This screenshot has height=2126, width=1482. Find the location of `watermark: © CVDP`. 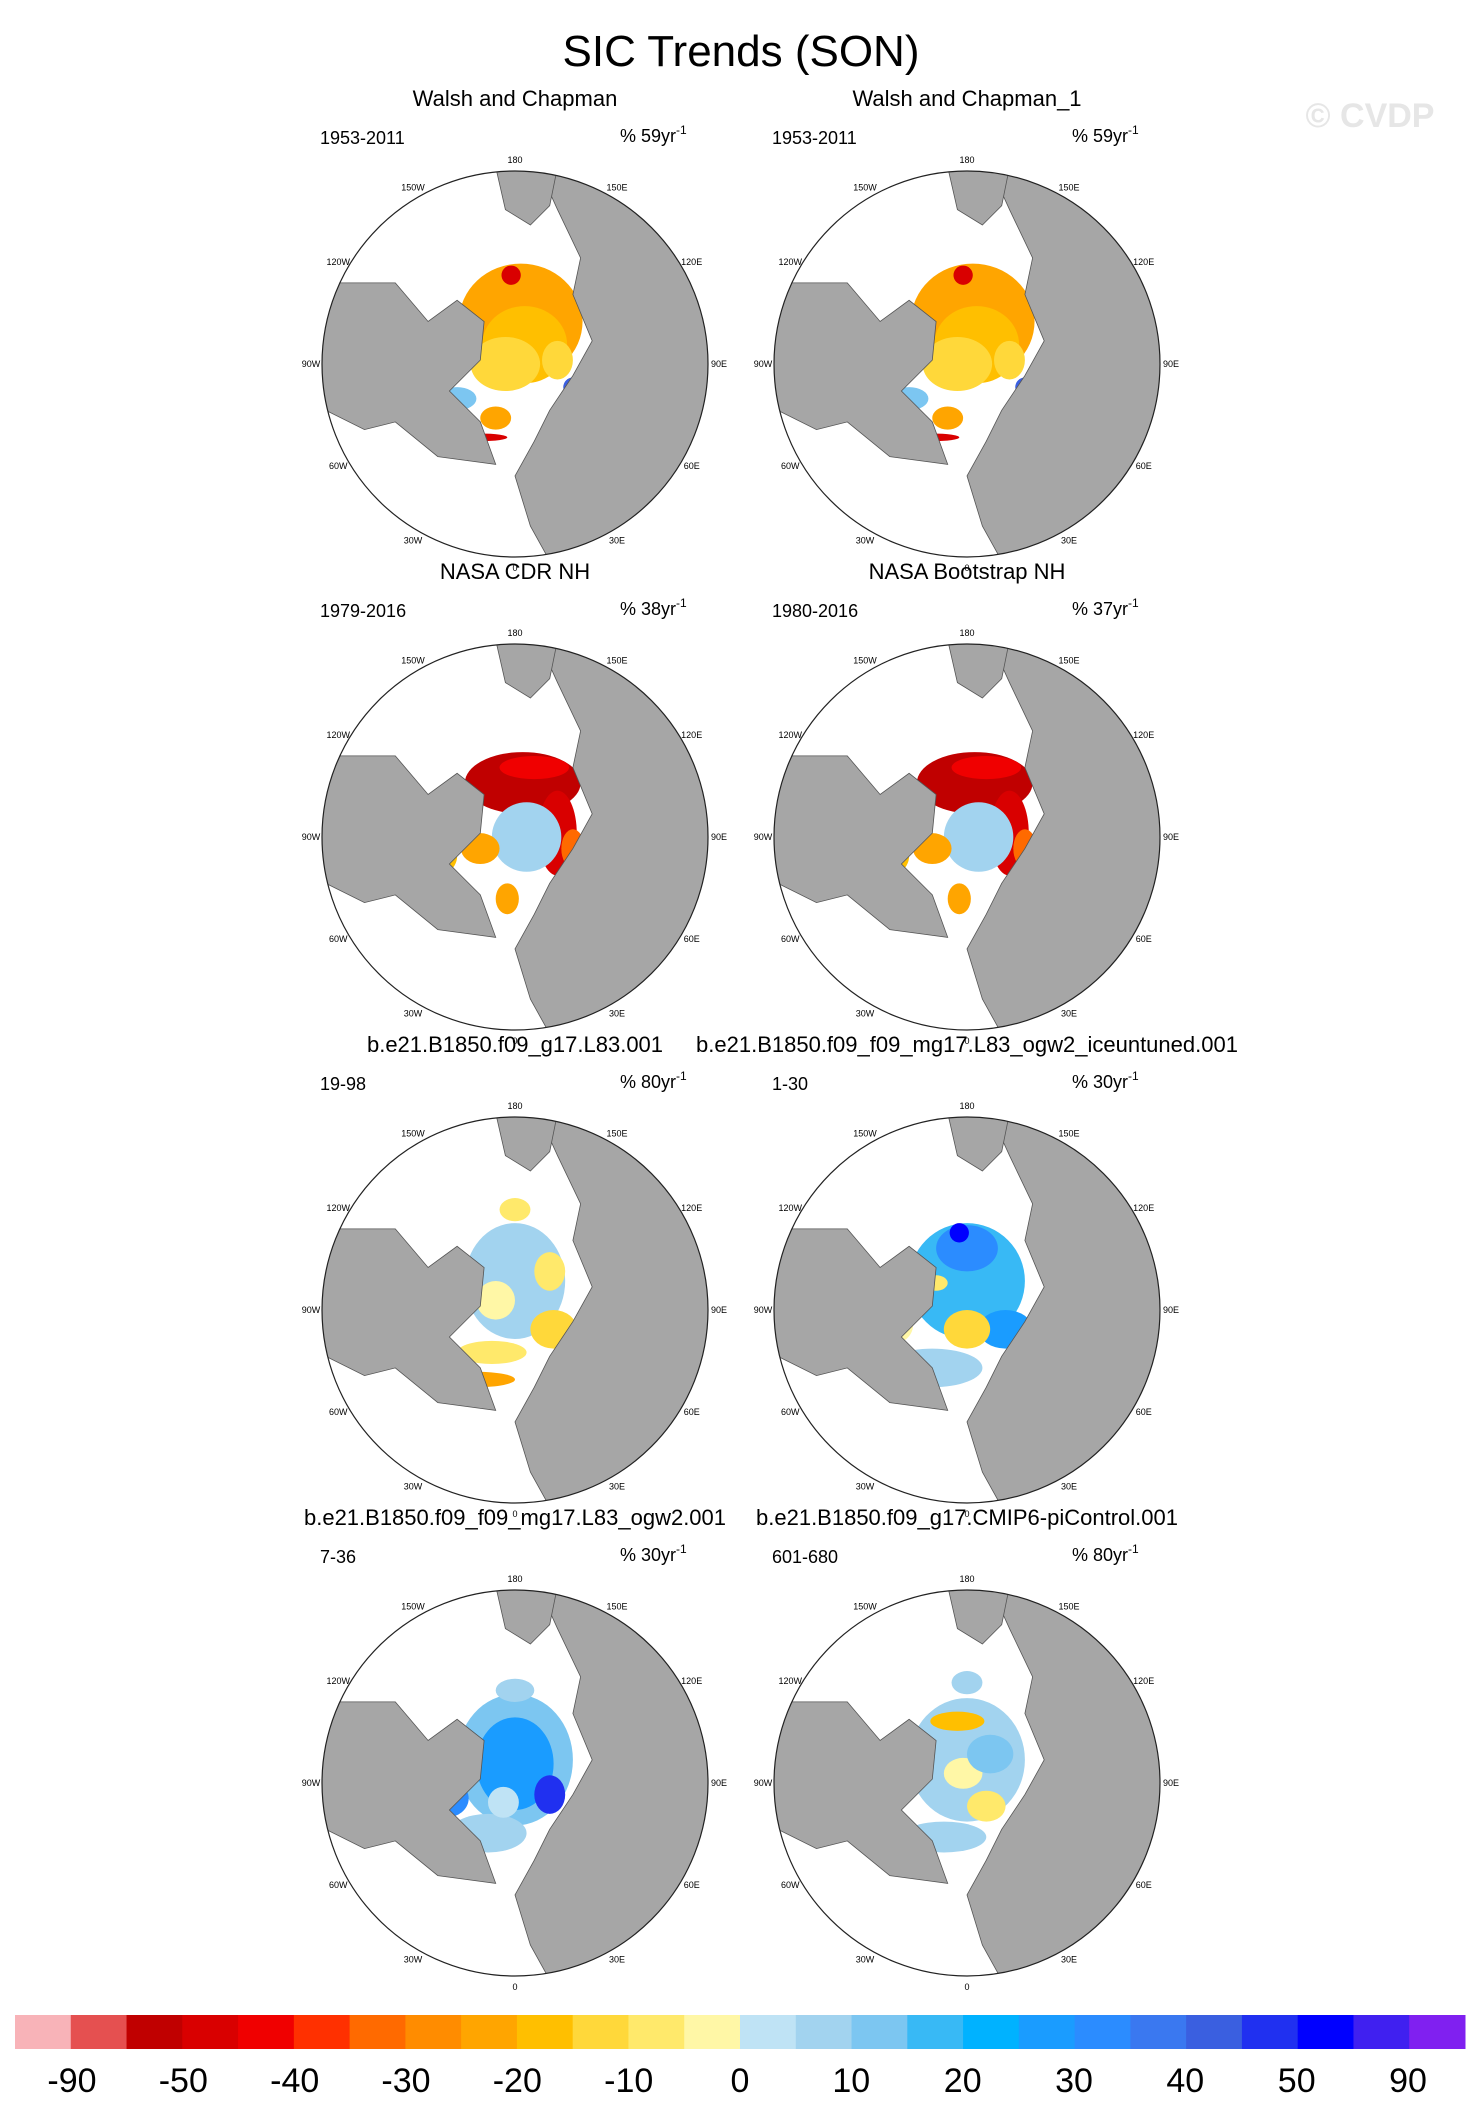

watermark: © CVDP is located at coordinates (1370, 116).